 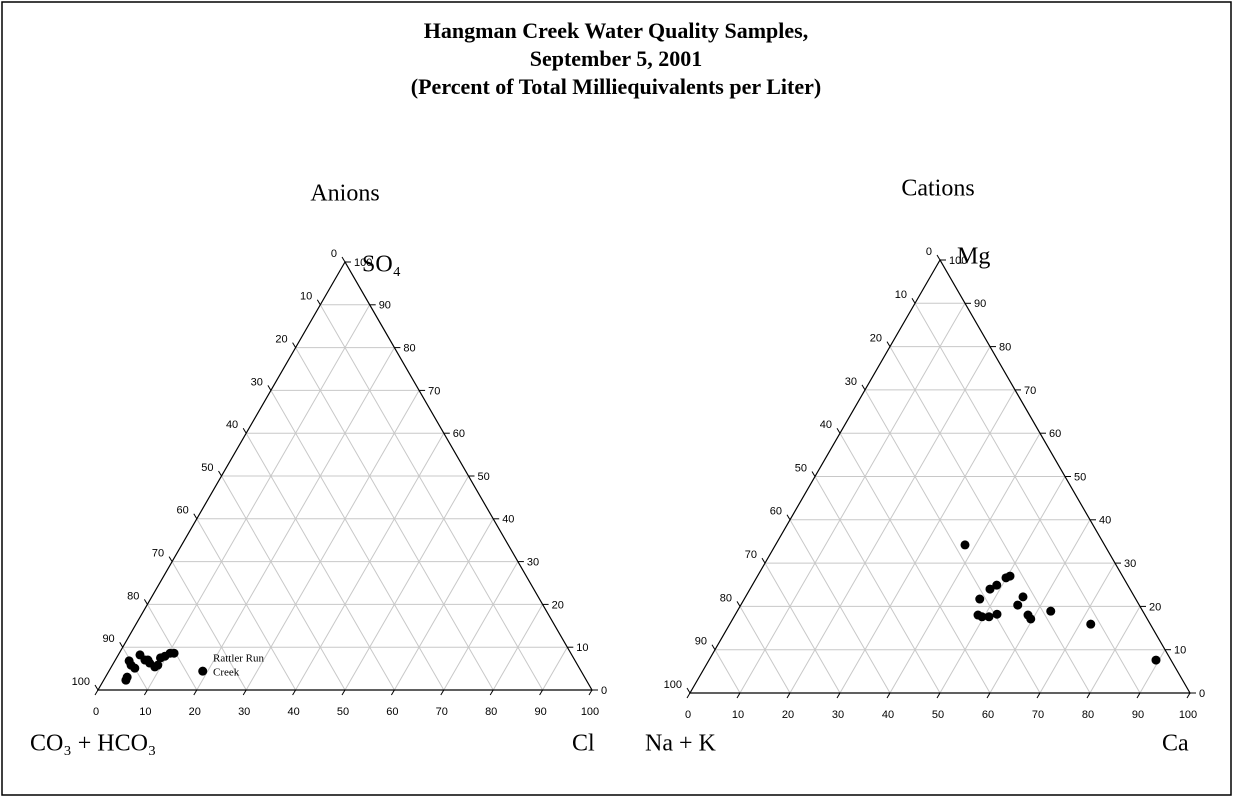 I want to click on bottom-tick-label: 0, so click(x=688, y=715).